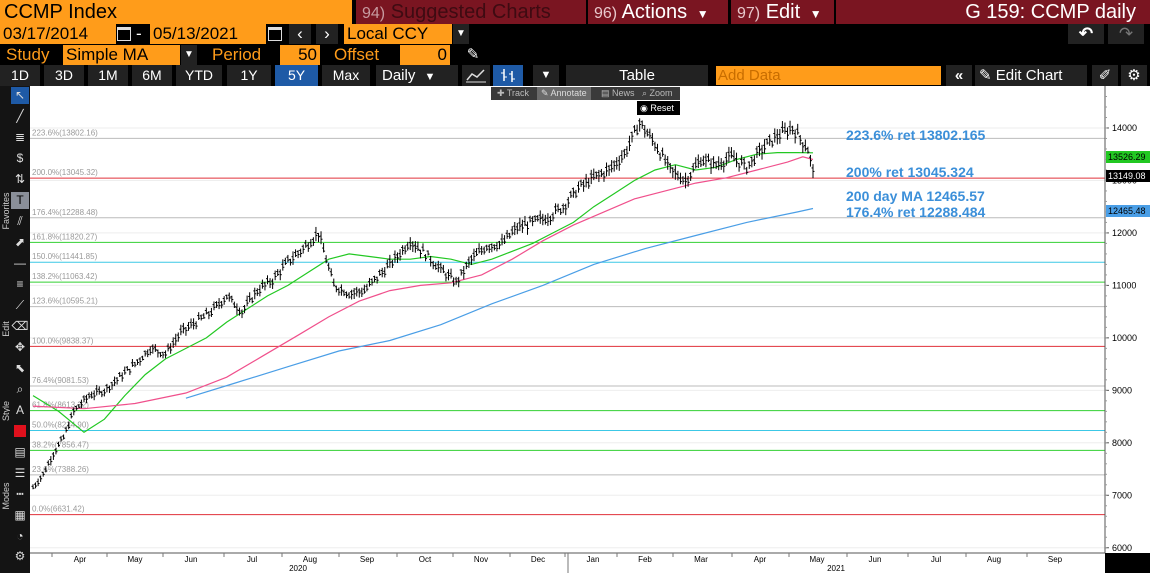 Image resolution: width=1150 pixels, height=573 pixels. I want to click on zoom-label: Zoom, so click(661, 93).